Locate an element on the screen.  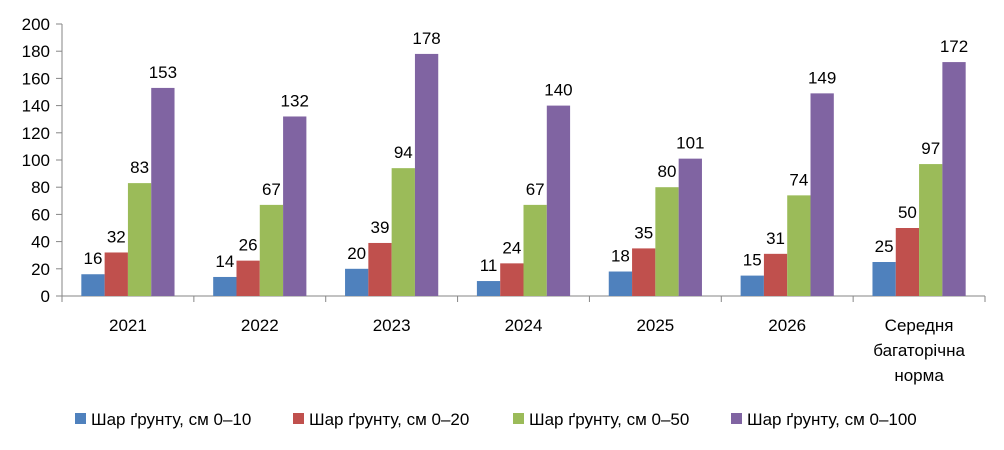
x-category-label: 2022 is located at coordinates (260, 325).